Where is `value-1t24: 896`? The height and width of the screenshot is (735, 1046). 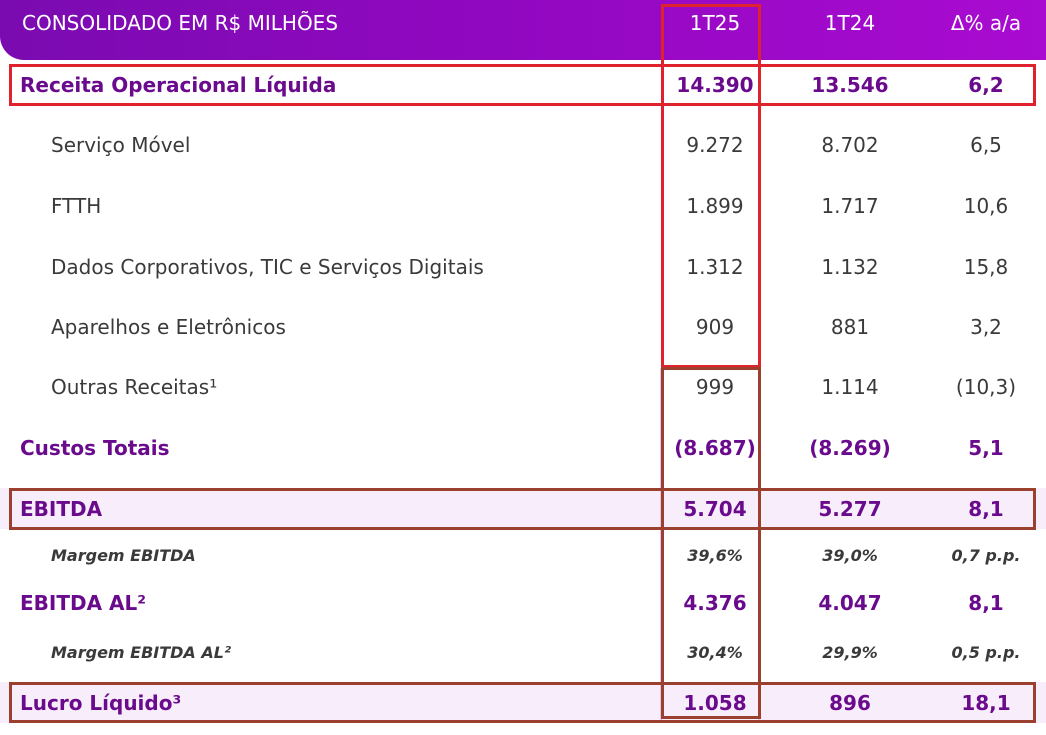 value-1t24: 896 is located at coordinates (850, 702).